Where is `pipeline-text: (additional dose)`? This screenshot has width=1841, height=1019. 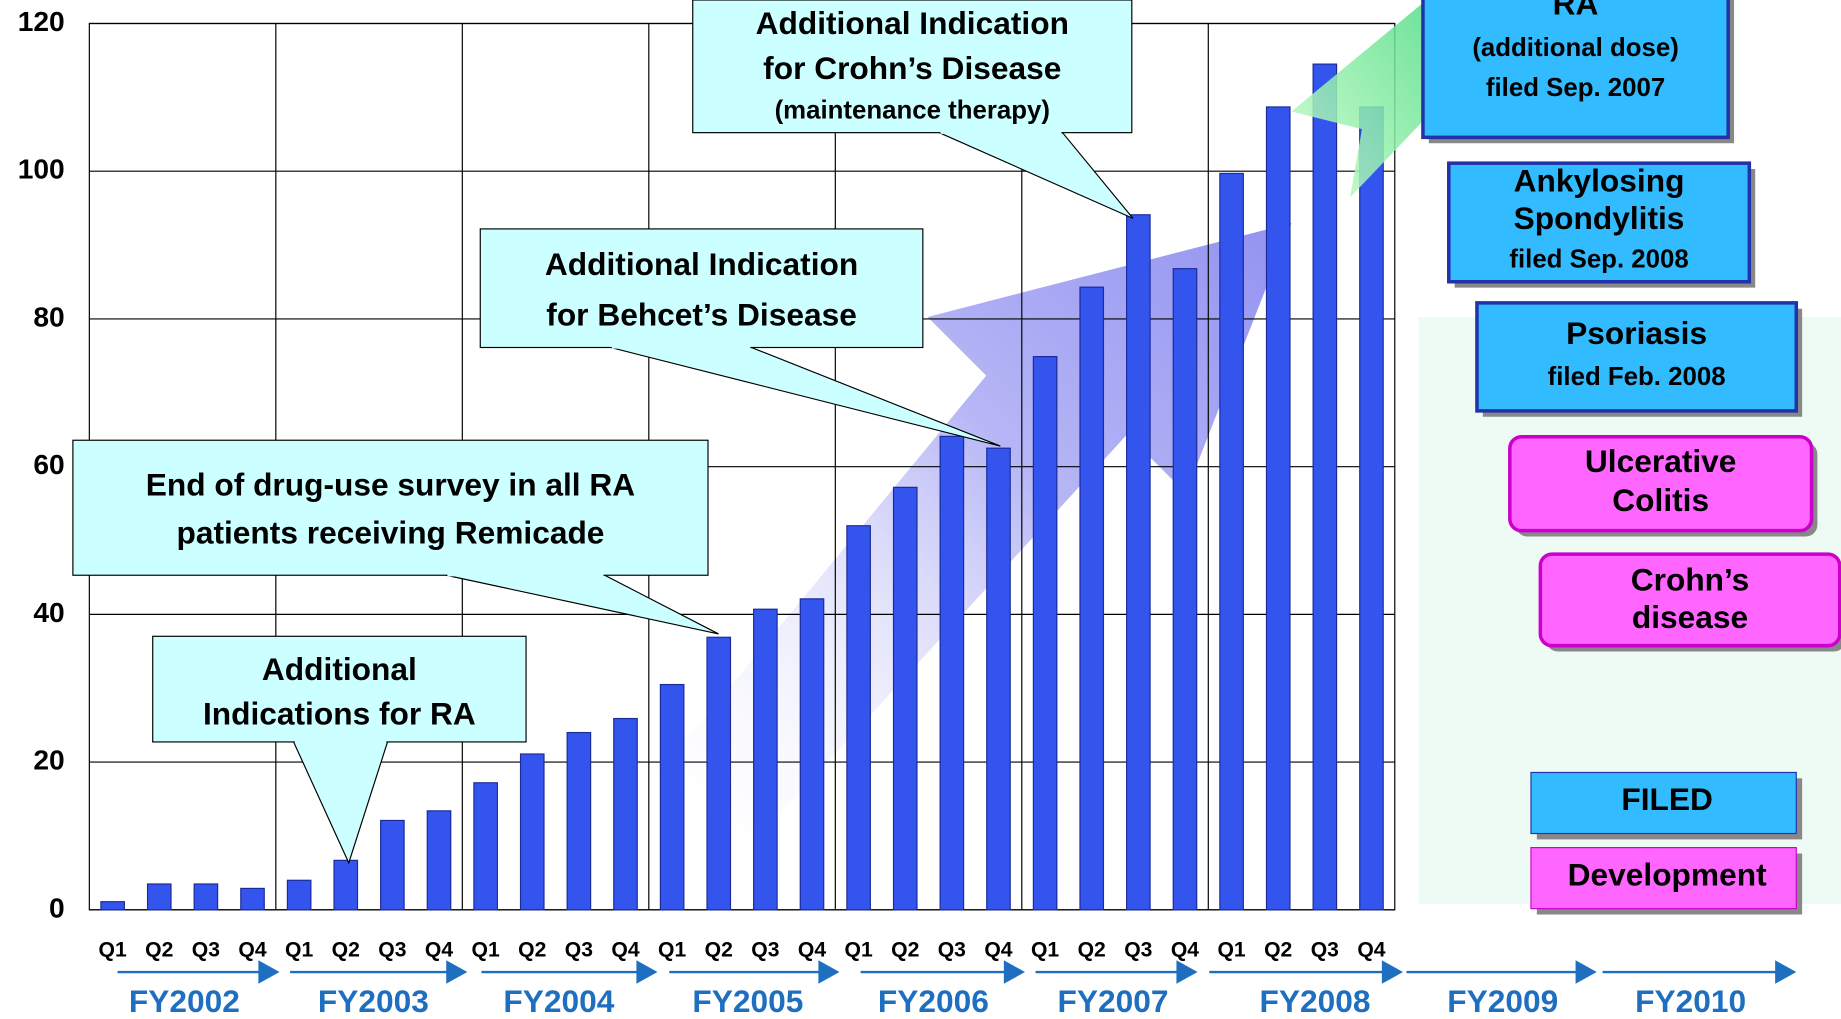 pipeline-text: (additional dose) is located at coordinates (1575, 48).